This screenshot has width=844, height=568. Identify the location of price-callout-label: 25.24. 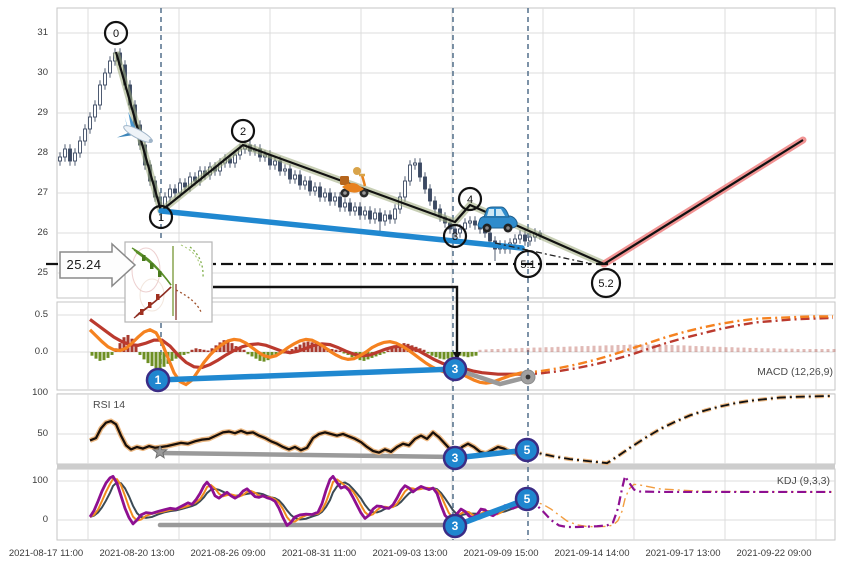
(84, 264).